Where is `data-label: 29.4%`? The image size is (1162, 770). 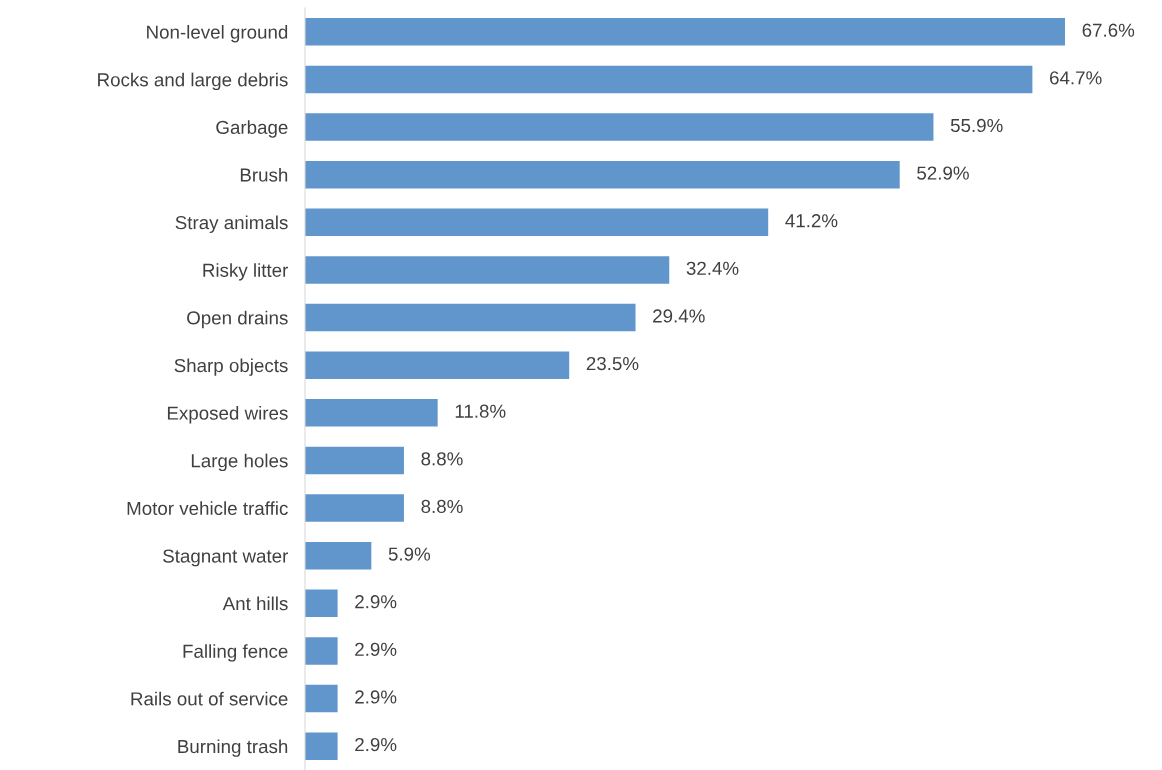
data-label: 29.4% is located at coordinates (679, 316).